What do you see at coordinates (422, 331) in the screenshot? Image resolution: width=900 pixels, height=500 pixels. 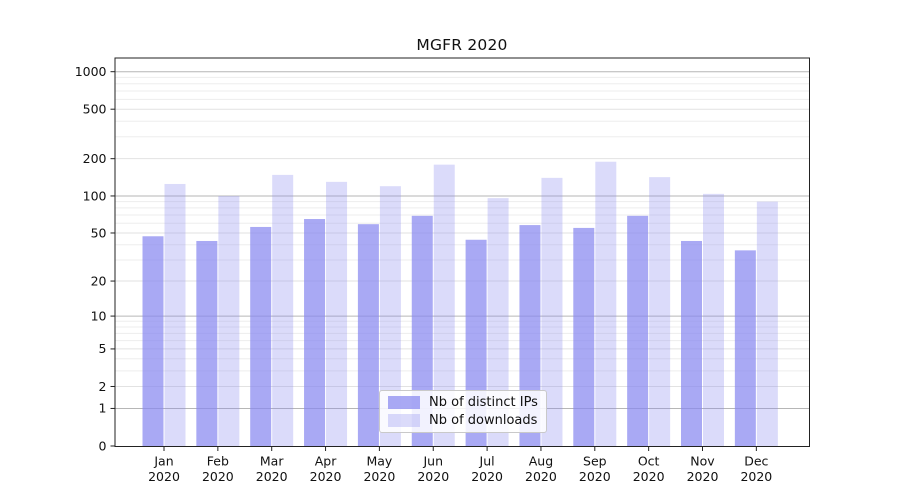 I see `bar-distinct-ips-jun` at bounding box center [422, 331].